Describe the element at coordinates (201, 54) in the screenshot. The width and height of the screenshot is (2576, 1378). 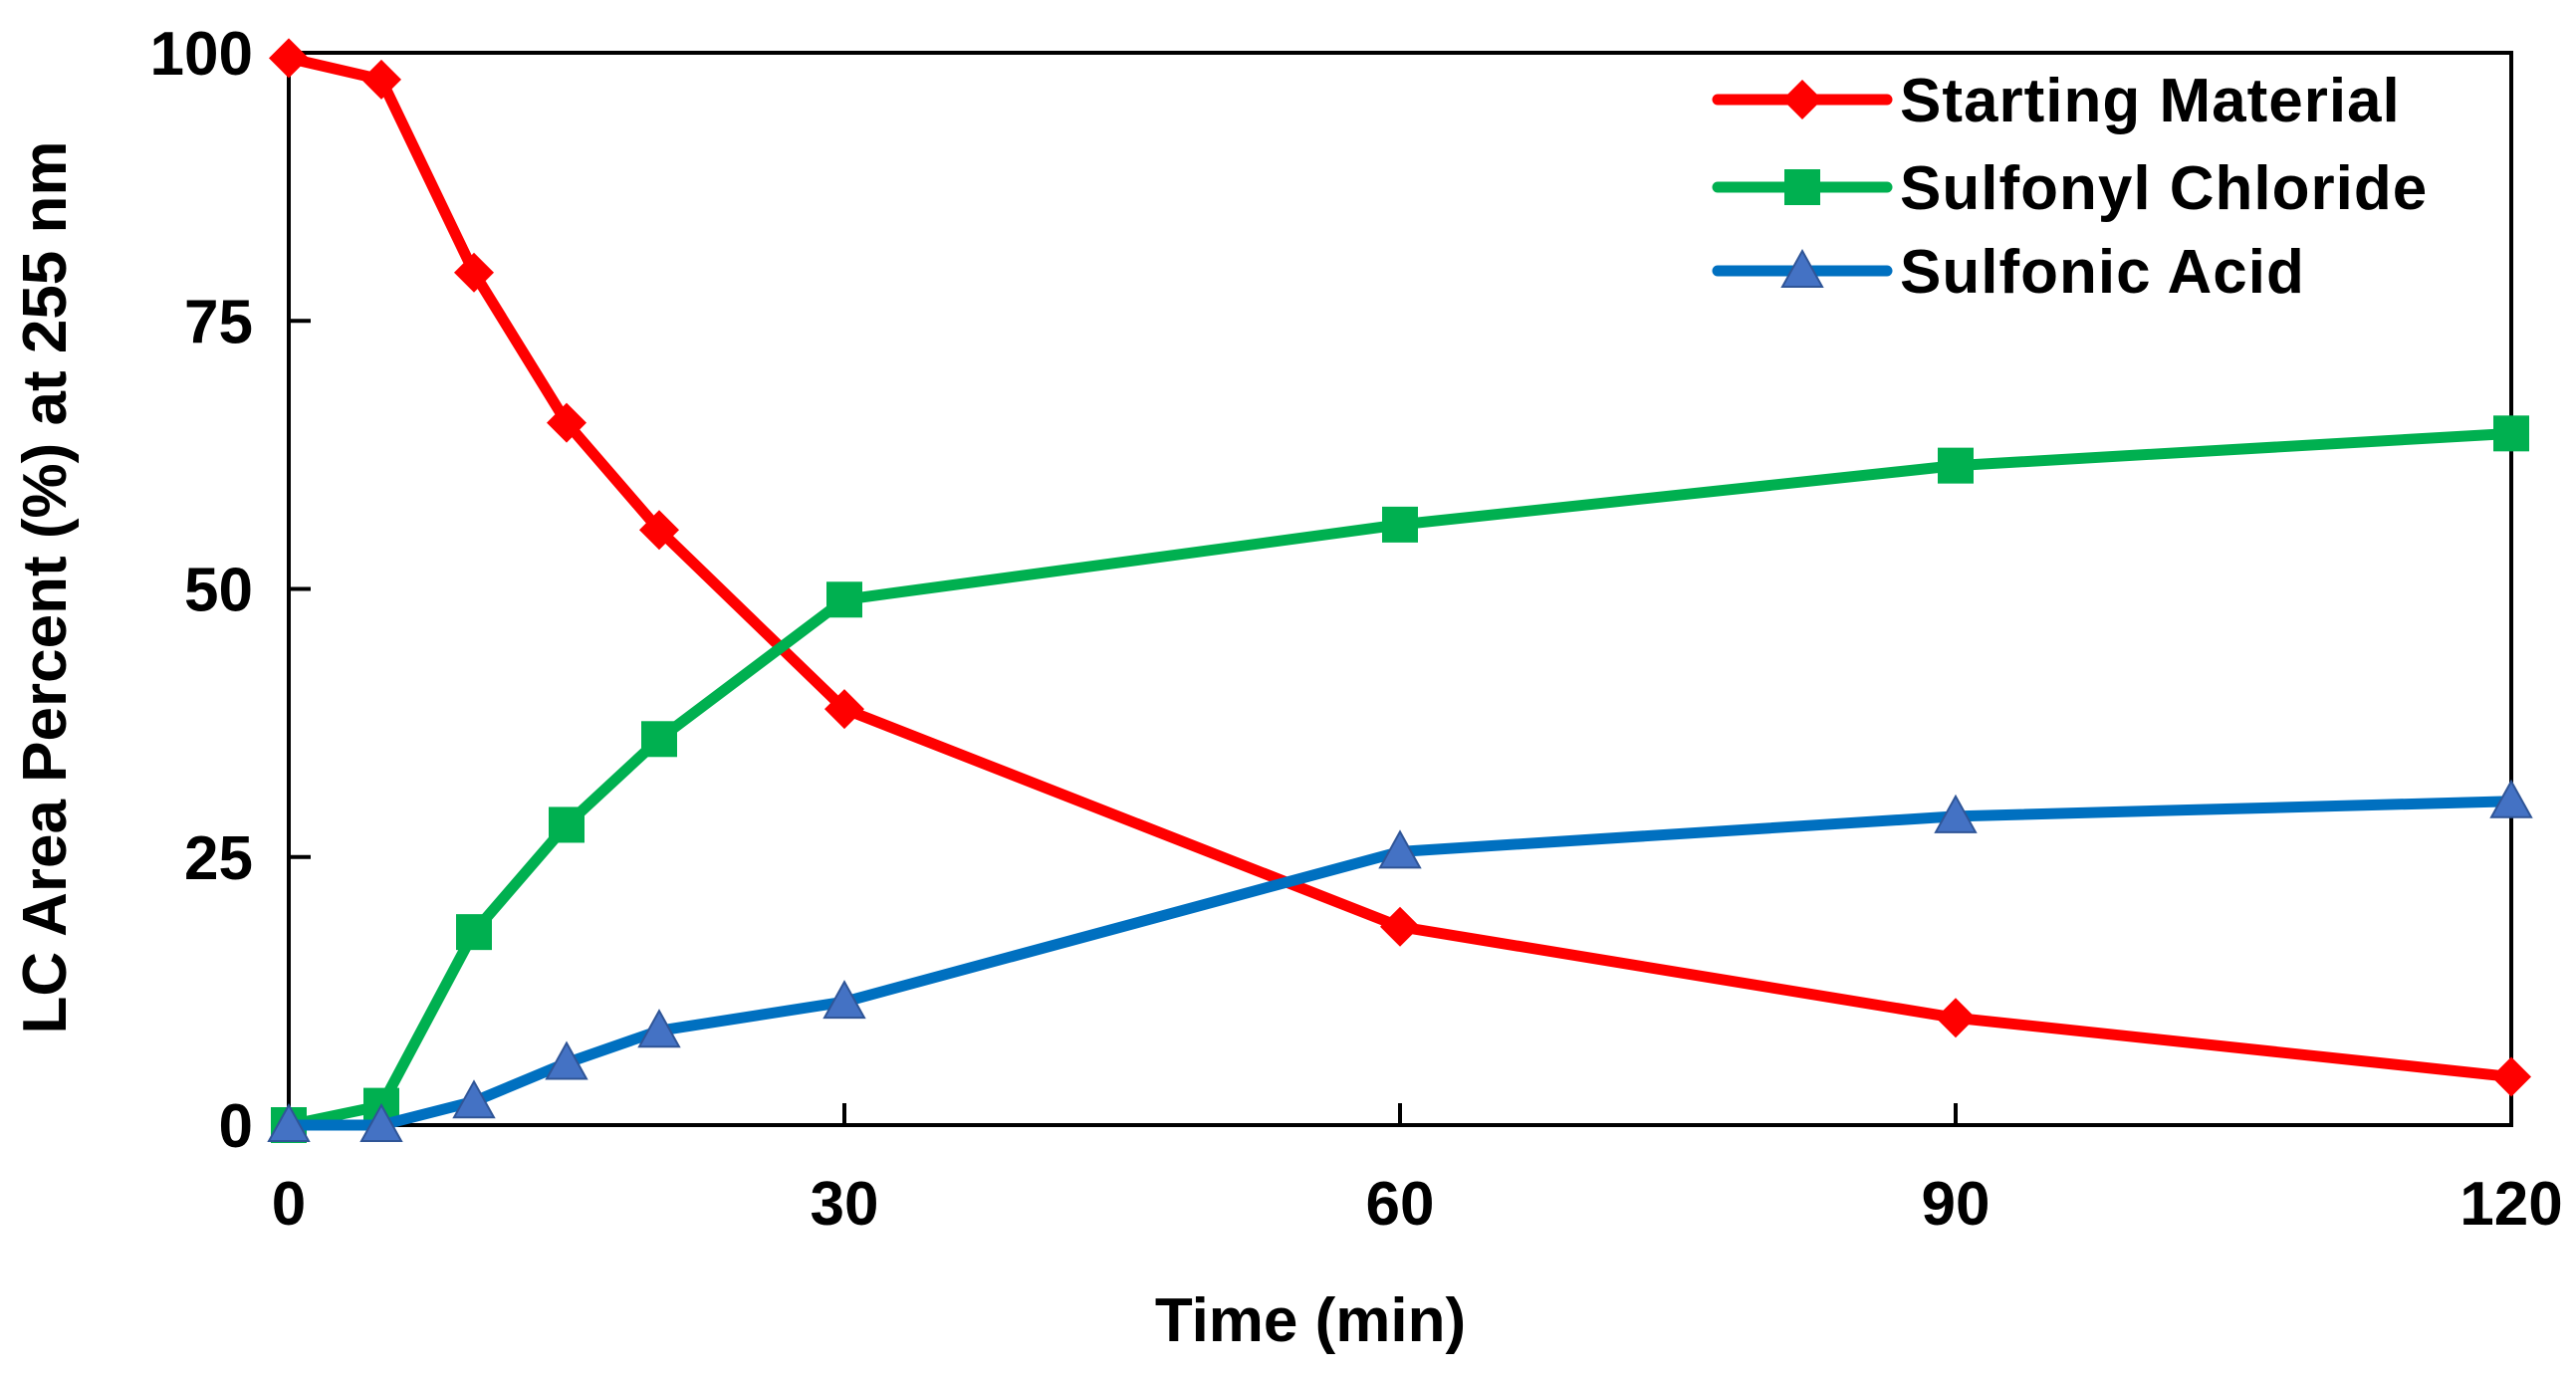
I see `y-tick-label: 100` at that location.